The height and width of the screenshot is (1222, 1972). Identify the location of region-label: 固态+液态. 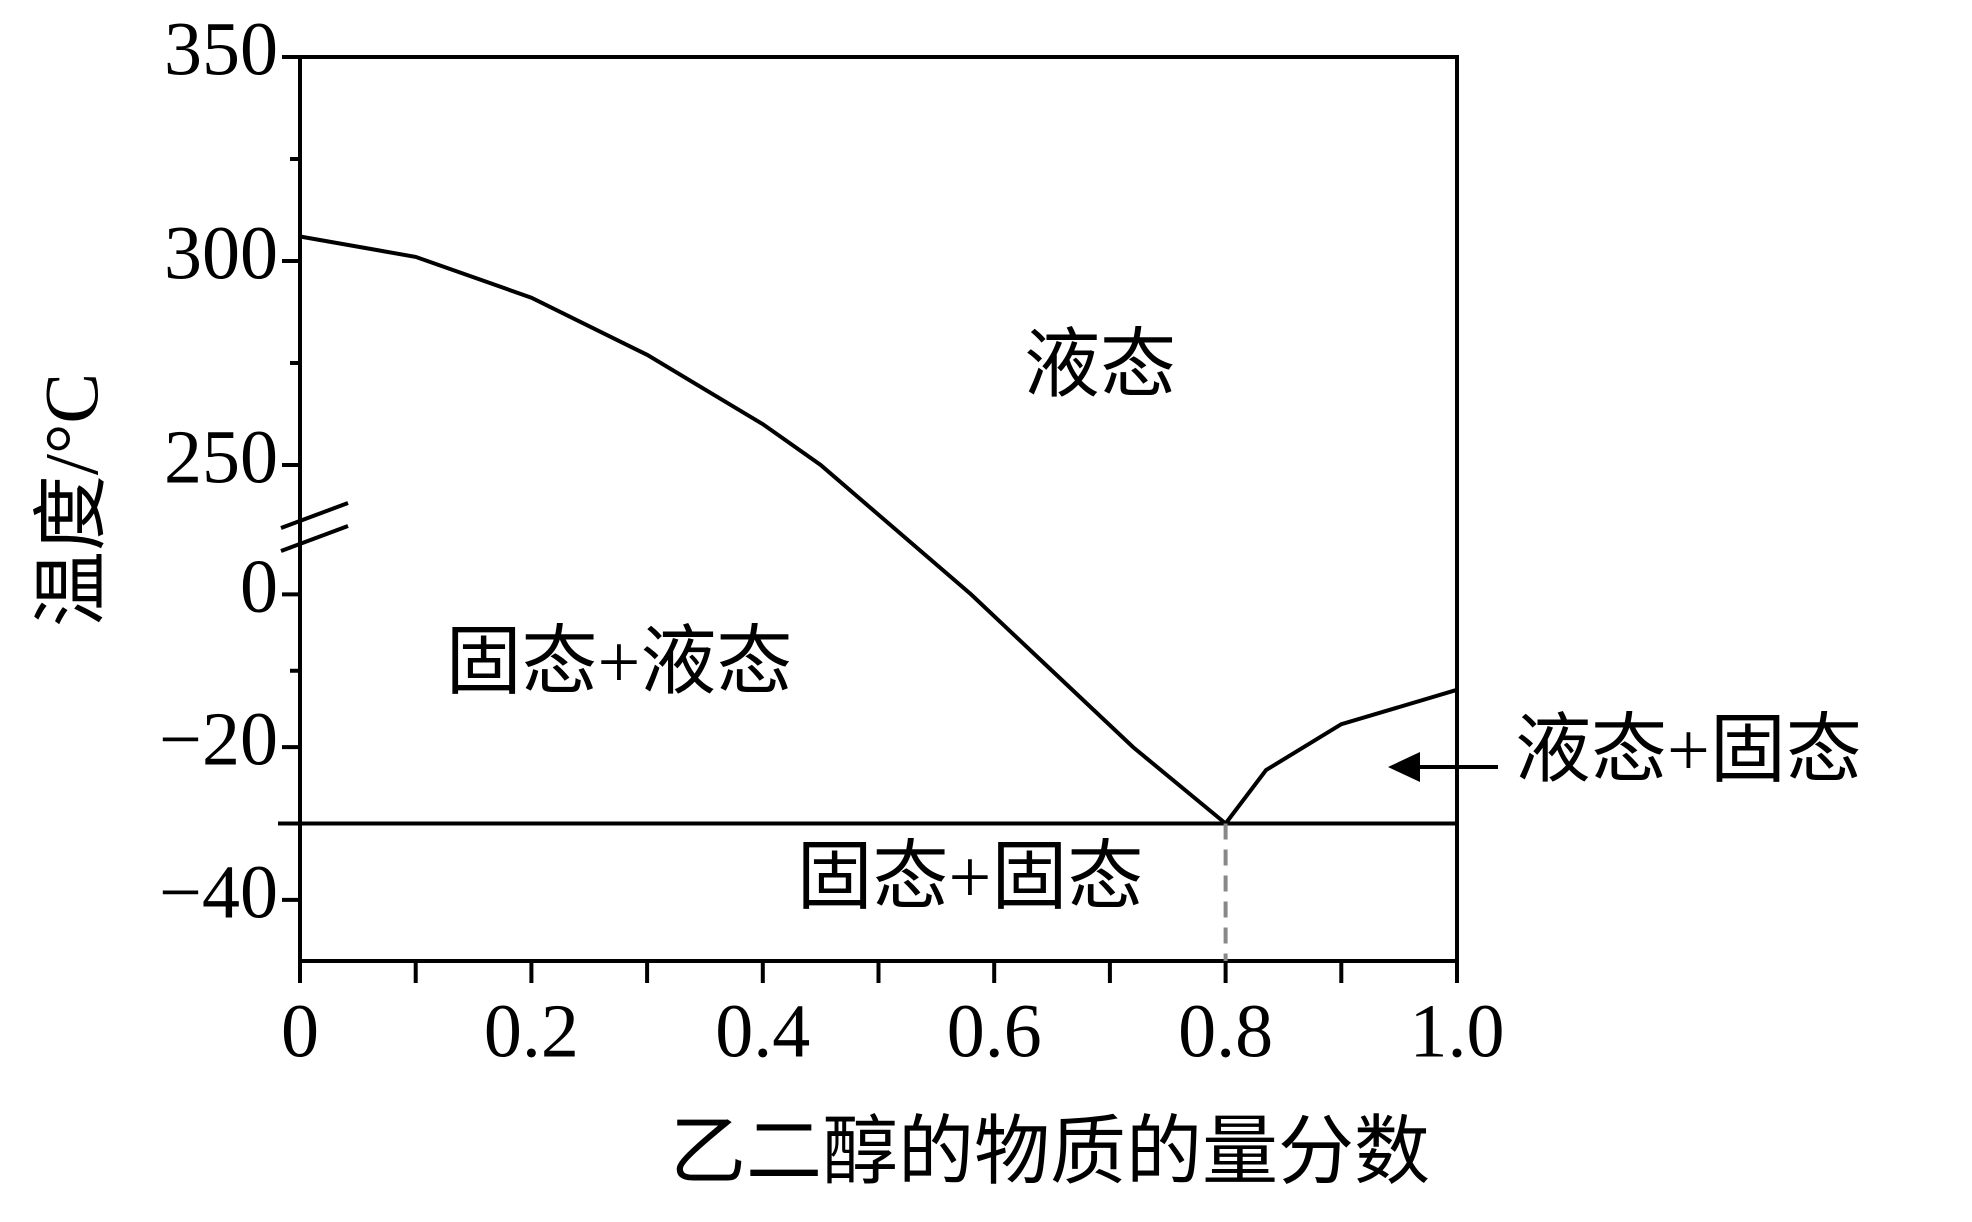
(619, 662).